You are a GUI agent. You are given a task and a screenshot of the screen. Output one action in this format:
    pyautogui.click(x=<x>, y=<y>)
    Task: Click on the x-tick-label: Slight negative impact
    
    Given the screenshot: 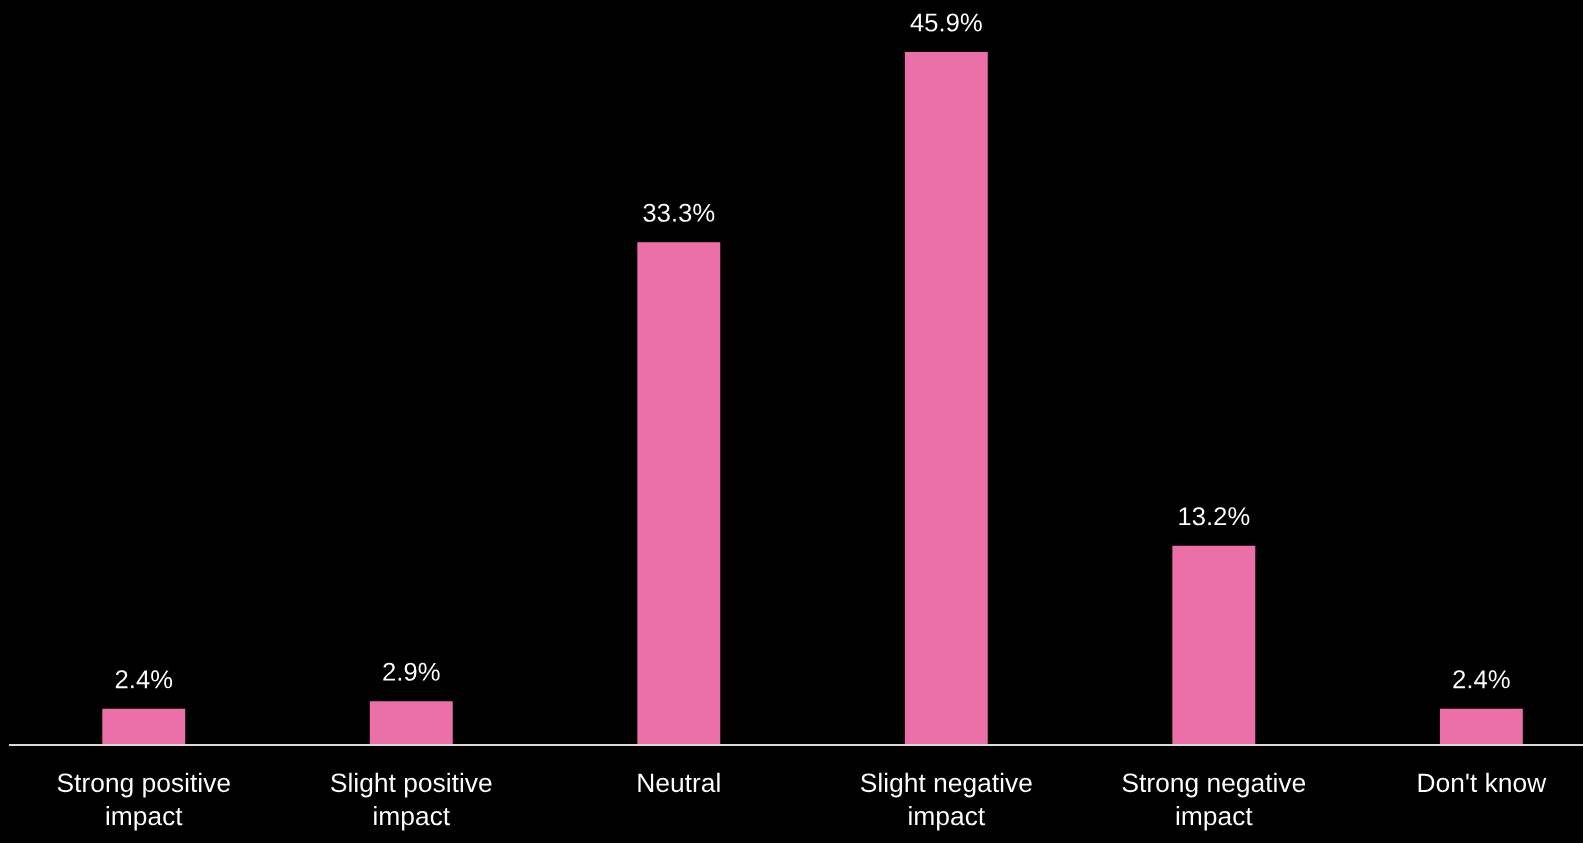 What is the action you would take?
    pyautogui.click(x=946, y=801)
    